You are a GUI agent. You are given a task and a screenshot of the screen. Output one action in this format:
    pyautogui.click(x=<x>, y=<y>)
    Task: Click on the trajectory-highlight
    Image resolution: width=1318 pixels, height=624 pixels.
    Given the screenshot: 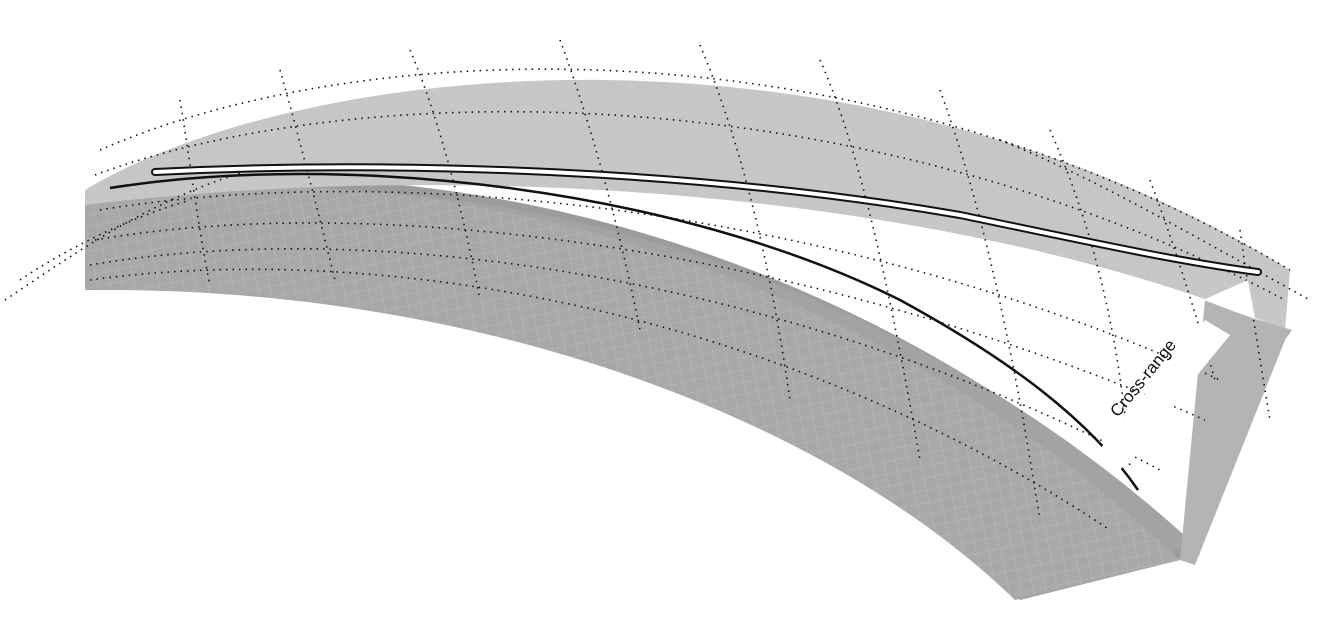 What is the action you would take?
    pyautogui.click(x=706, y=219)
    